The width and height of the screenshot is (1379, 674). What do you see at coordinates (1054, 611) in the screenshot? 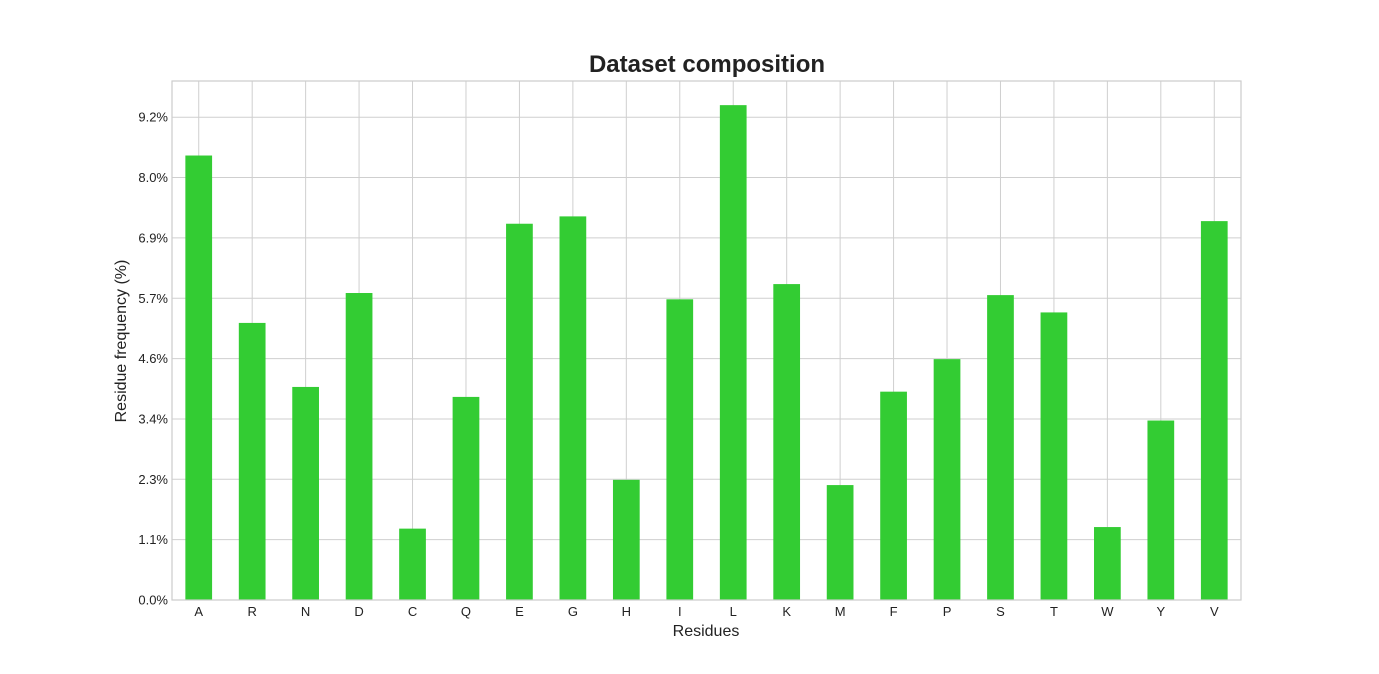
I see `x-tick-label: T` at bounding box center [1054, 611].